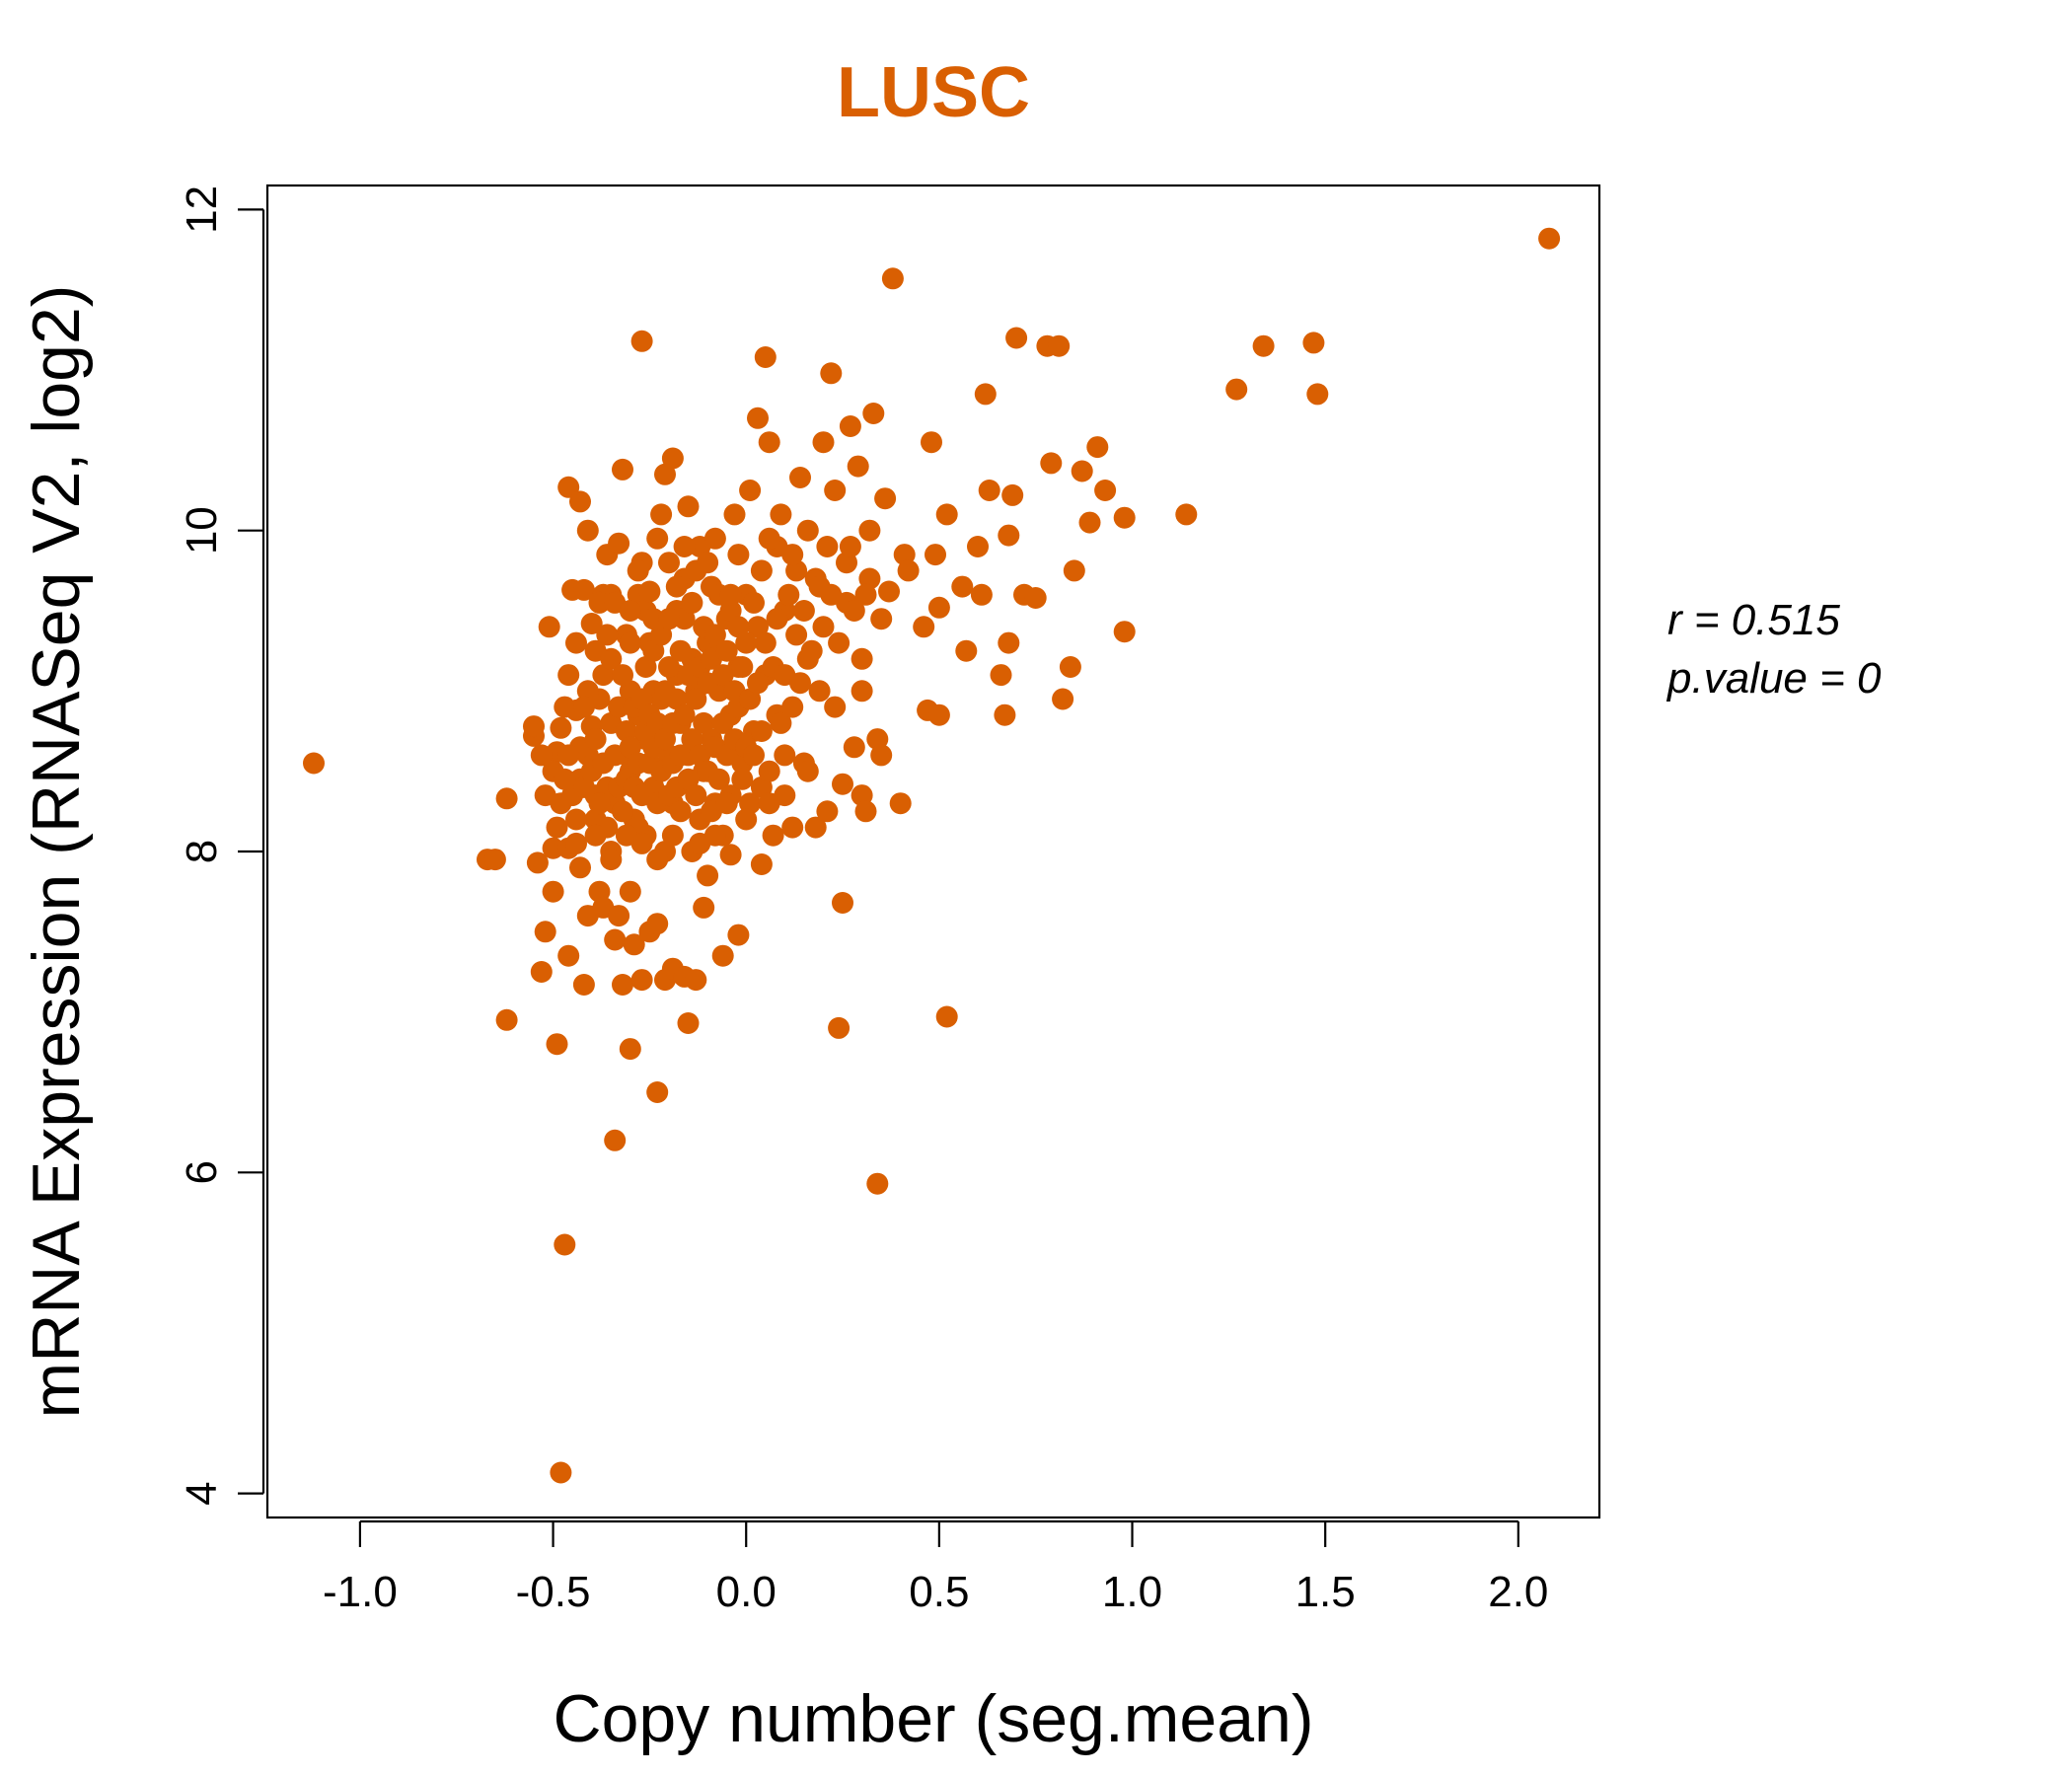 The image size is (2072, 1776). I want to click on y-axis: 4 6 8 10 12, so click(222, 846).